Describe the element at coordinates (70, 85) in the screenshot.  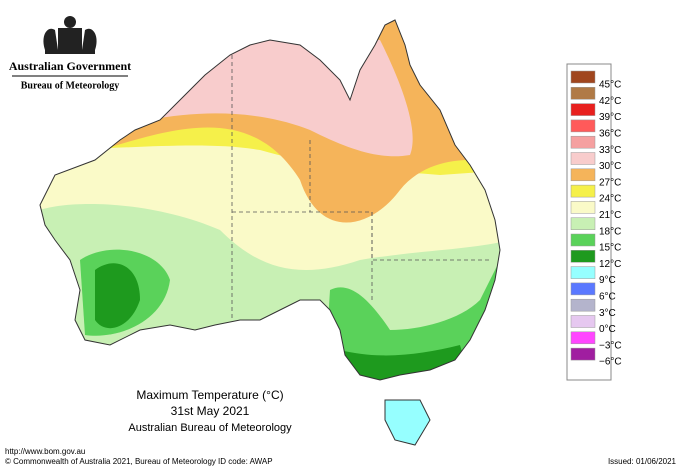
I see `agency-name: Bureau of Meteorology` at that location.